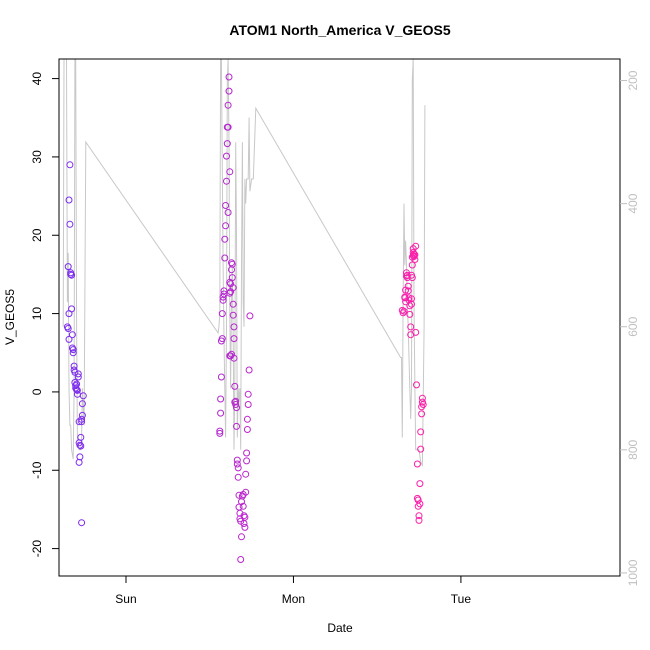  I want to click on x-axis: Sun Mon Tue, so click(293, 591).